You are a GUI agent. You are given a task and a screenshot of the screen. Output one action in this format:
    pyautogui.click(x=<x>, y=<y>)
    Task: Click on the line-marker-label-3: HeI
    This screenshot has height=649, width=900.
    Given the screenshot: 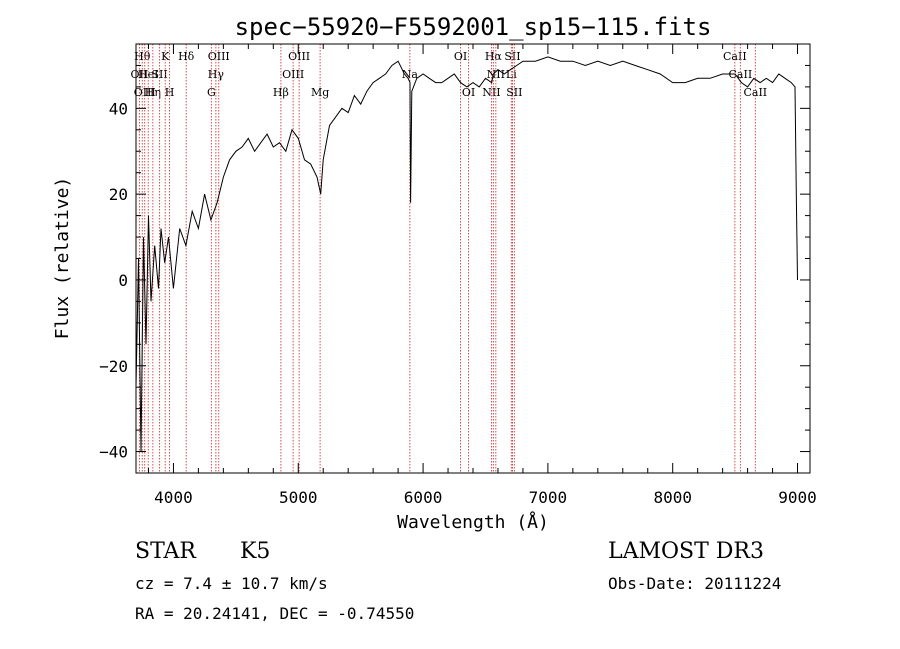 What is the action you would take?
    pyautogui.click(x=148, y=74)
    